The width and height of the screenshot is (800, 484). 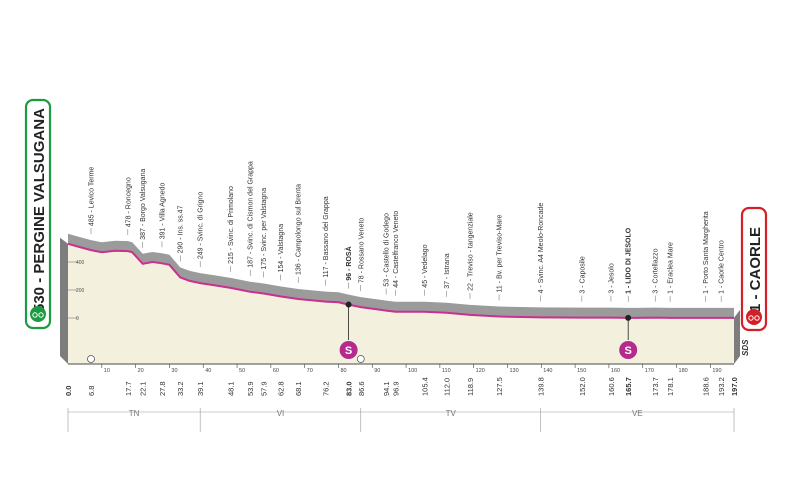 What do you see at coordinates (734, 386) in the screenshot?
I see `km-label: 197.0` at bounding box center [734, 386].